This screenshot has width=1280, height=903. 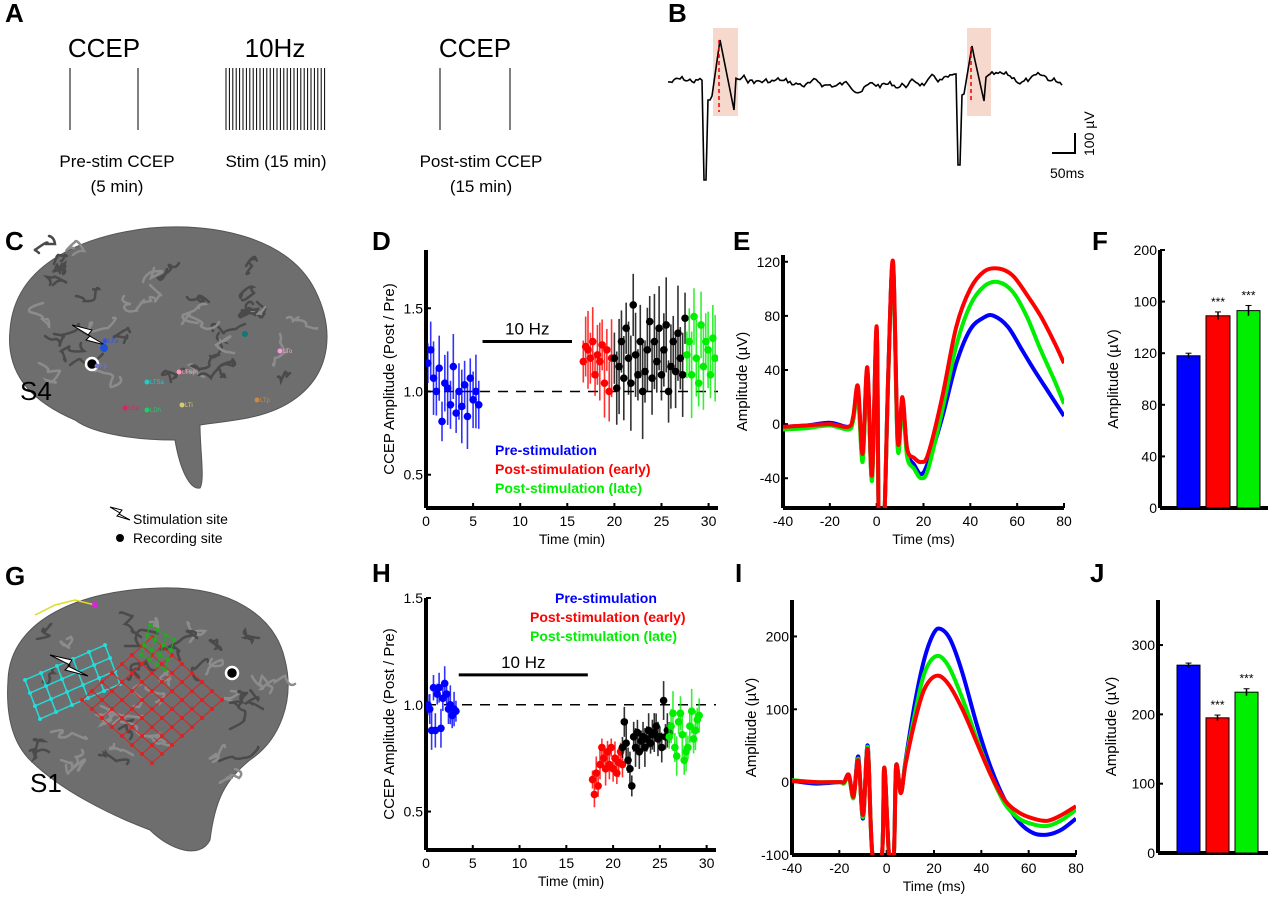 I want to click on y-tick-label: 120, so click(x=769, y=262).